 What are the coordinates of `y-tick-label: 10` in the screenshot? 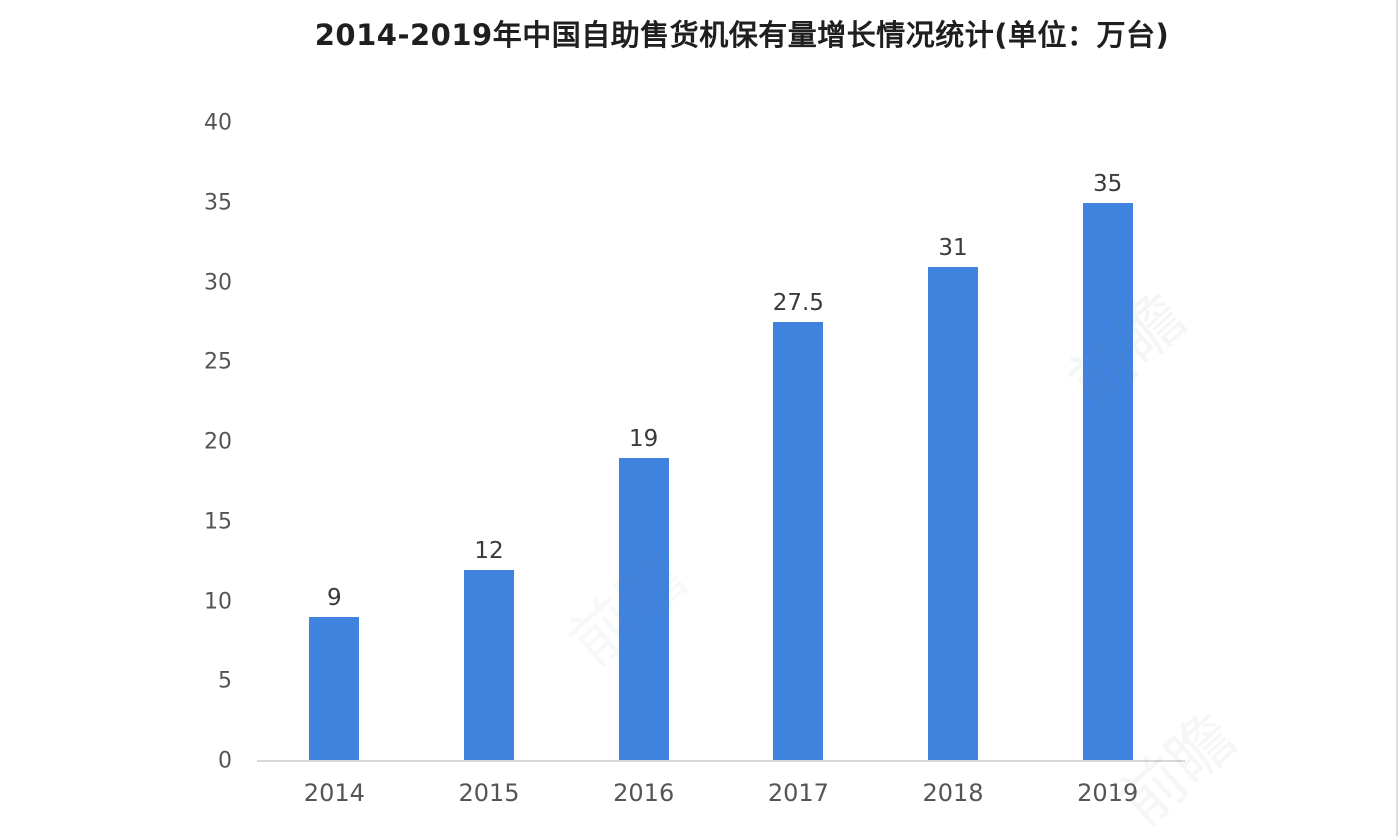 It's located at (218, 601).